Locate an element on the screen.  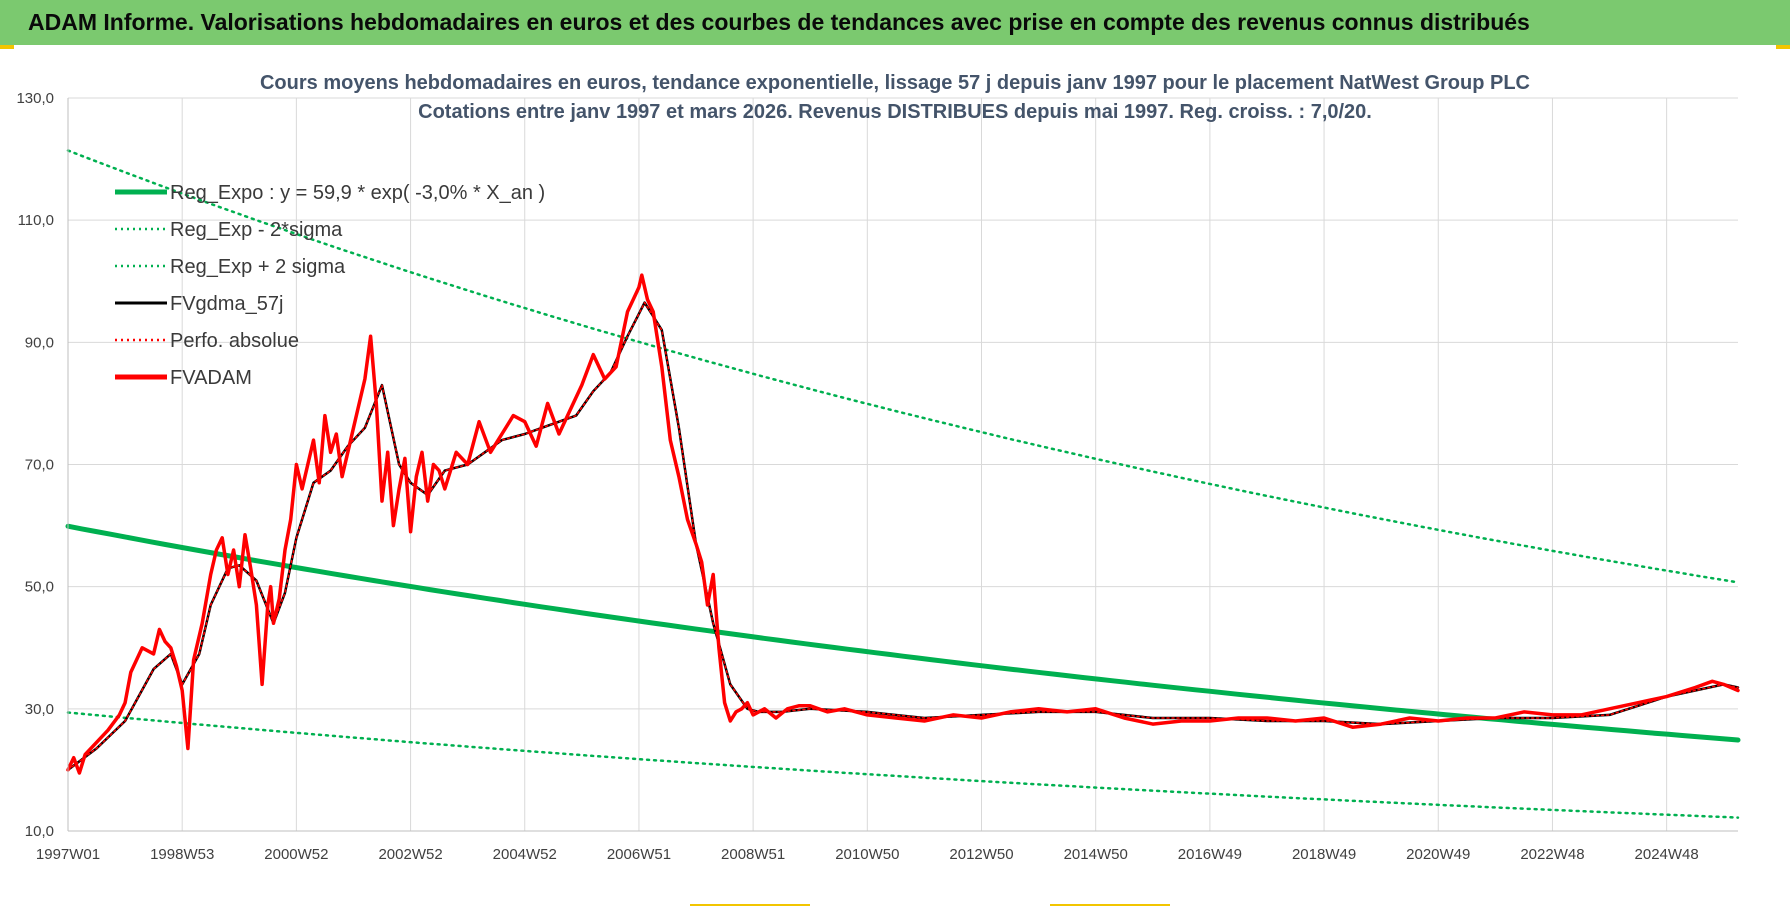
x-tick-label: 1998W53 is located at coordinates (182, 854).